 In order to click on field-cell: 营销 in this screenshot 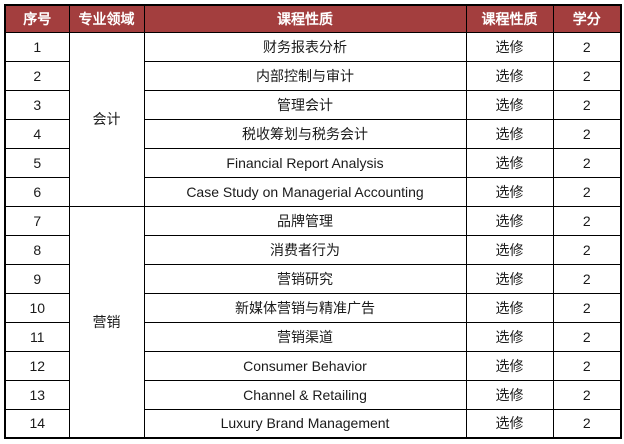, I will do `click(106, 322)`.